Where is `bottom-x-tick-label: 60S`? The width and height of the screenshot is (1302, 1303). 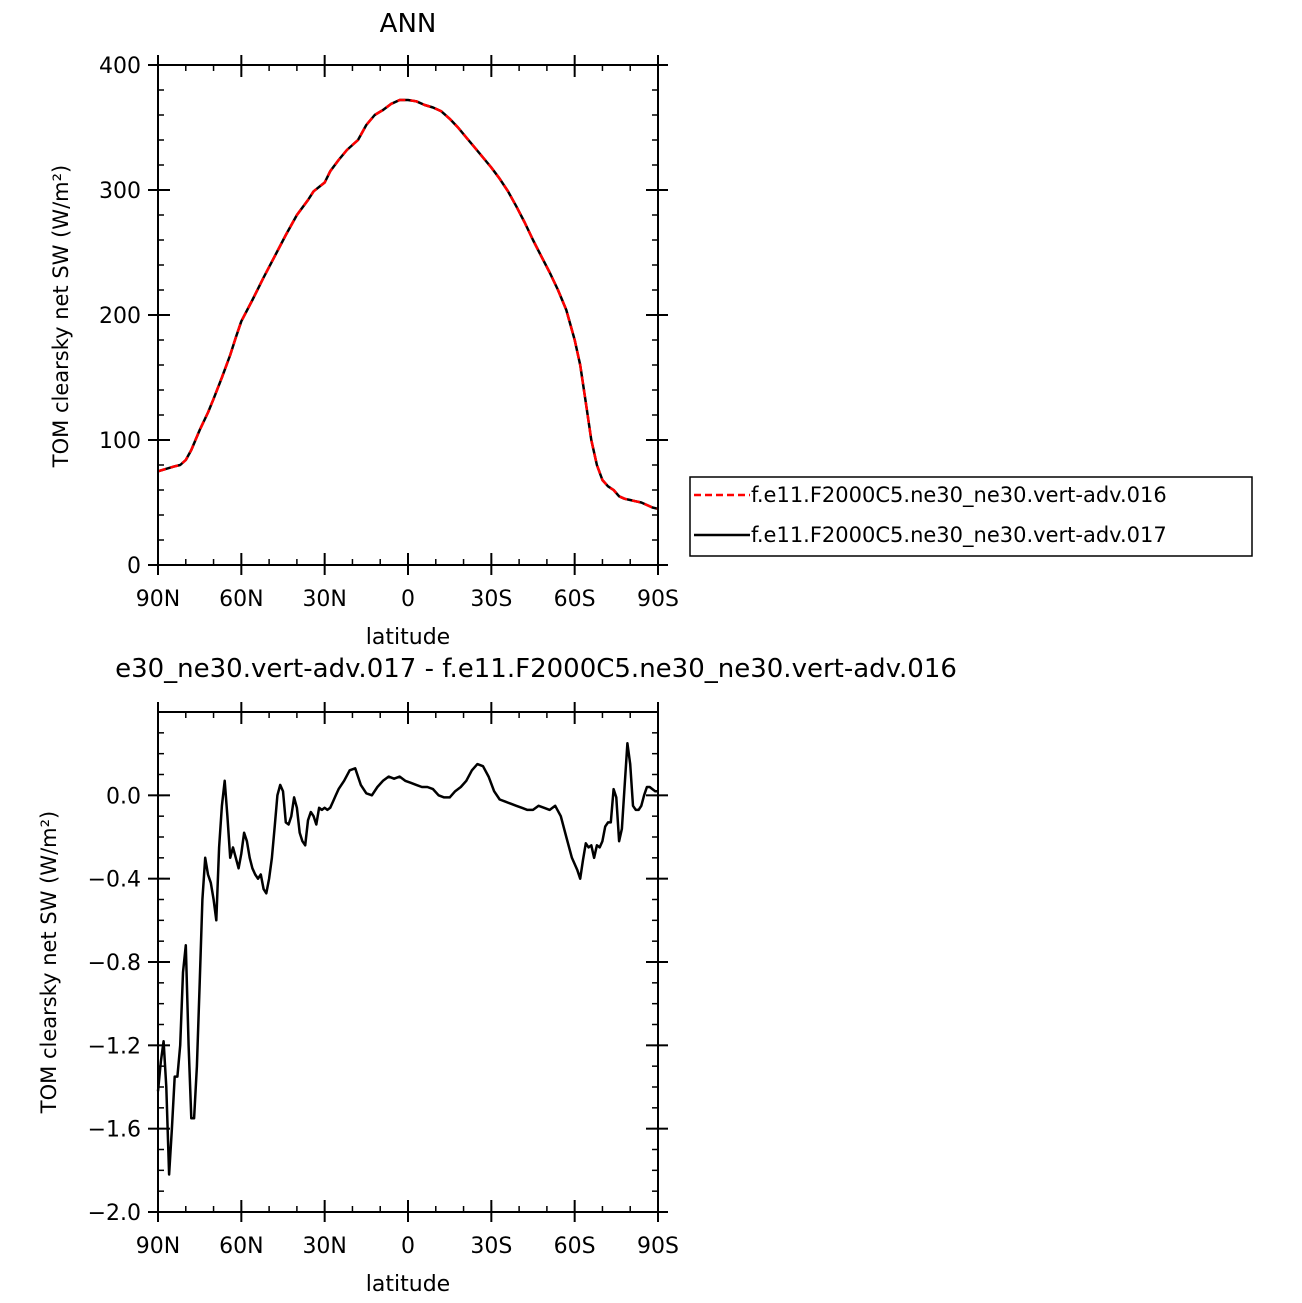
bottom-x-tick-label: 60S is located at coordinates (575, 1246).